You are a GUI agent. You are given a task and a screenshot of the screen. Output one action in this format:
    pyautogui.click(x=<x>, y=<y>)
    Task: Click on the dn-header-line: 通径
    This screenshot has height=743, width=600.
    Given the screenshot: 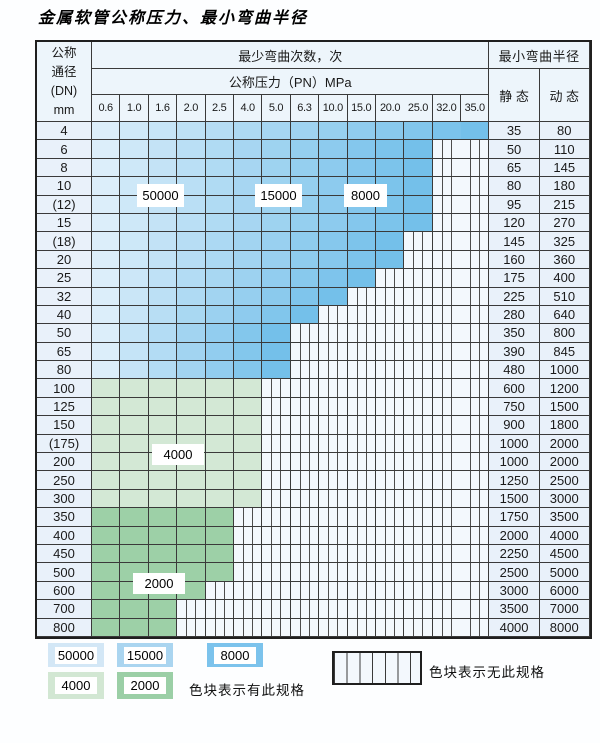 What is the action you would take?
    pyautogui.click(x=64, y=71)
    